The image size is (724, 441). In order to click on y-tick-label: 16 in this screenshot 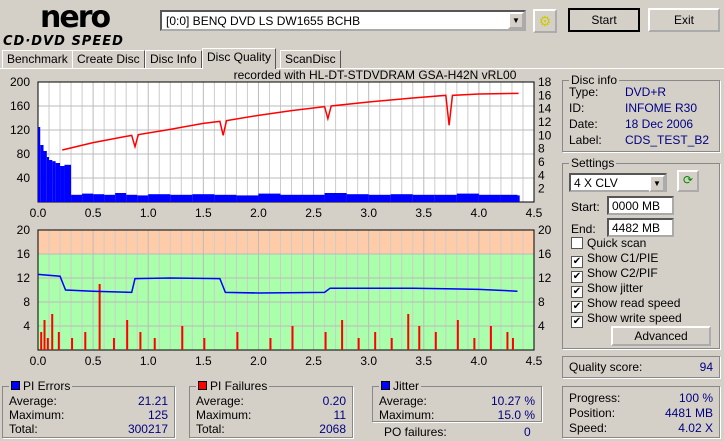, I will do `click(24, 254)`.